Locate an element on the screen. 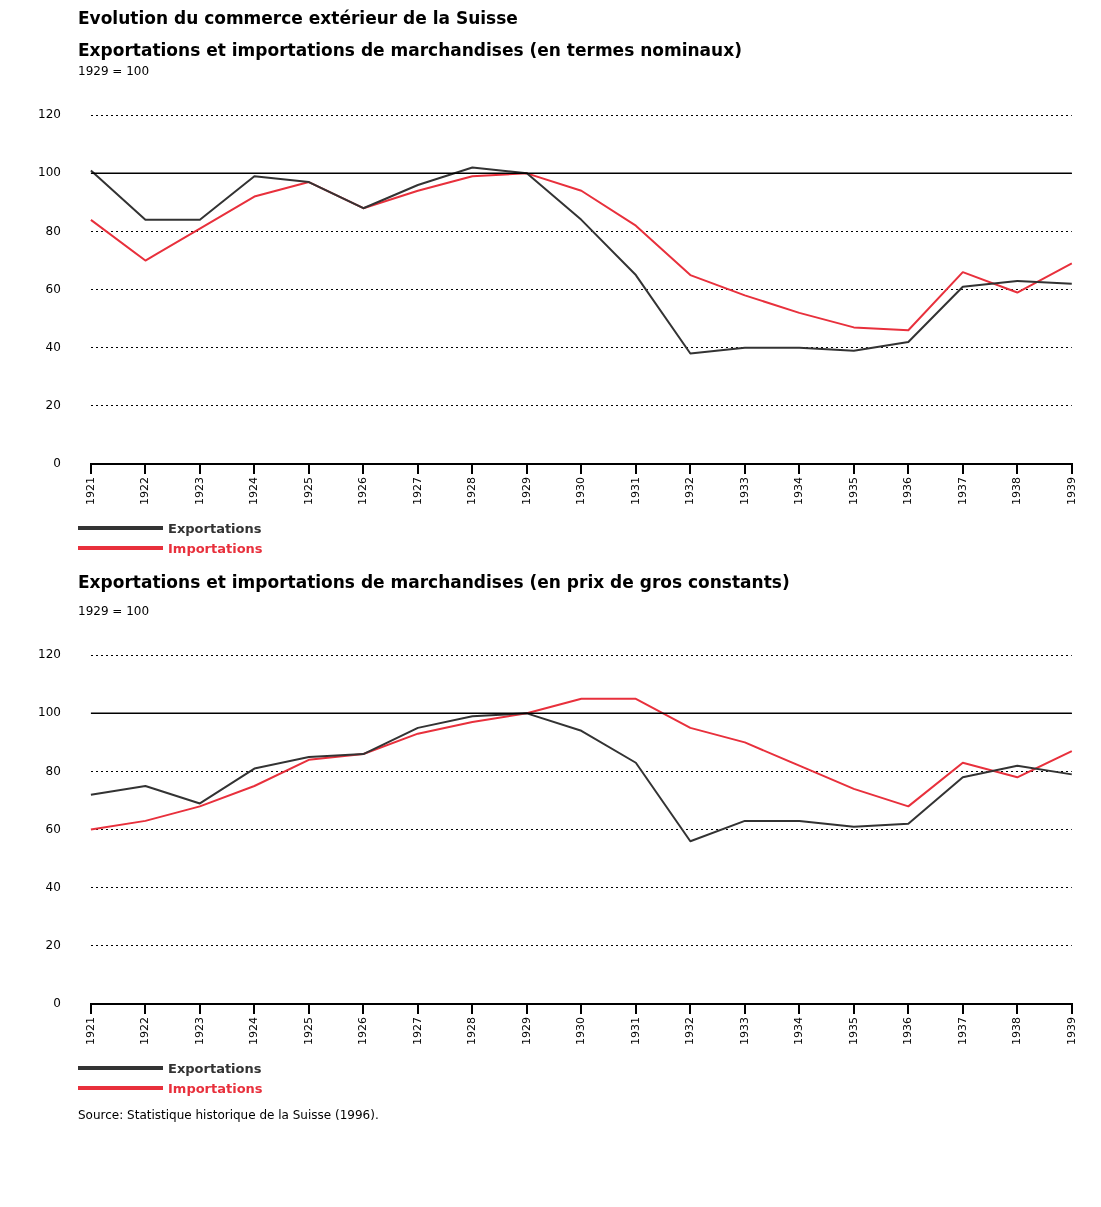 This screenshot has width=1101, height=1207. chart-title: Exportations et importations de marchandises (en prix de gros constants) is located at coordinates (434, 582).